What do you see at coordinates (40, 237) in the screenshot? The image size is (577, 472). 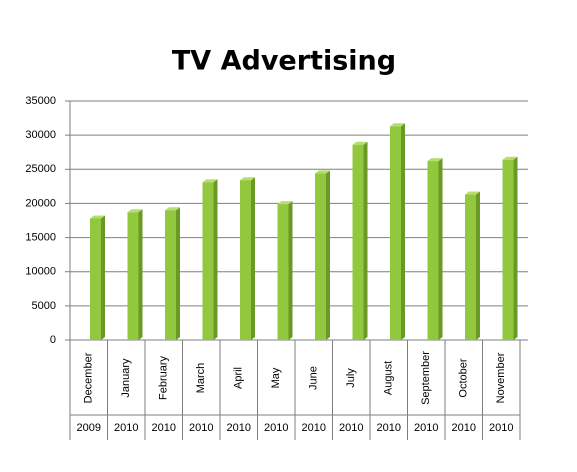 I see `y-tick-label: 15000` at bounding box center [40, 237].